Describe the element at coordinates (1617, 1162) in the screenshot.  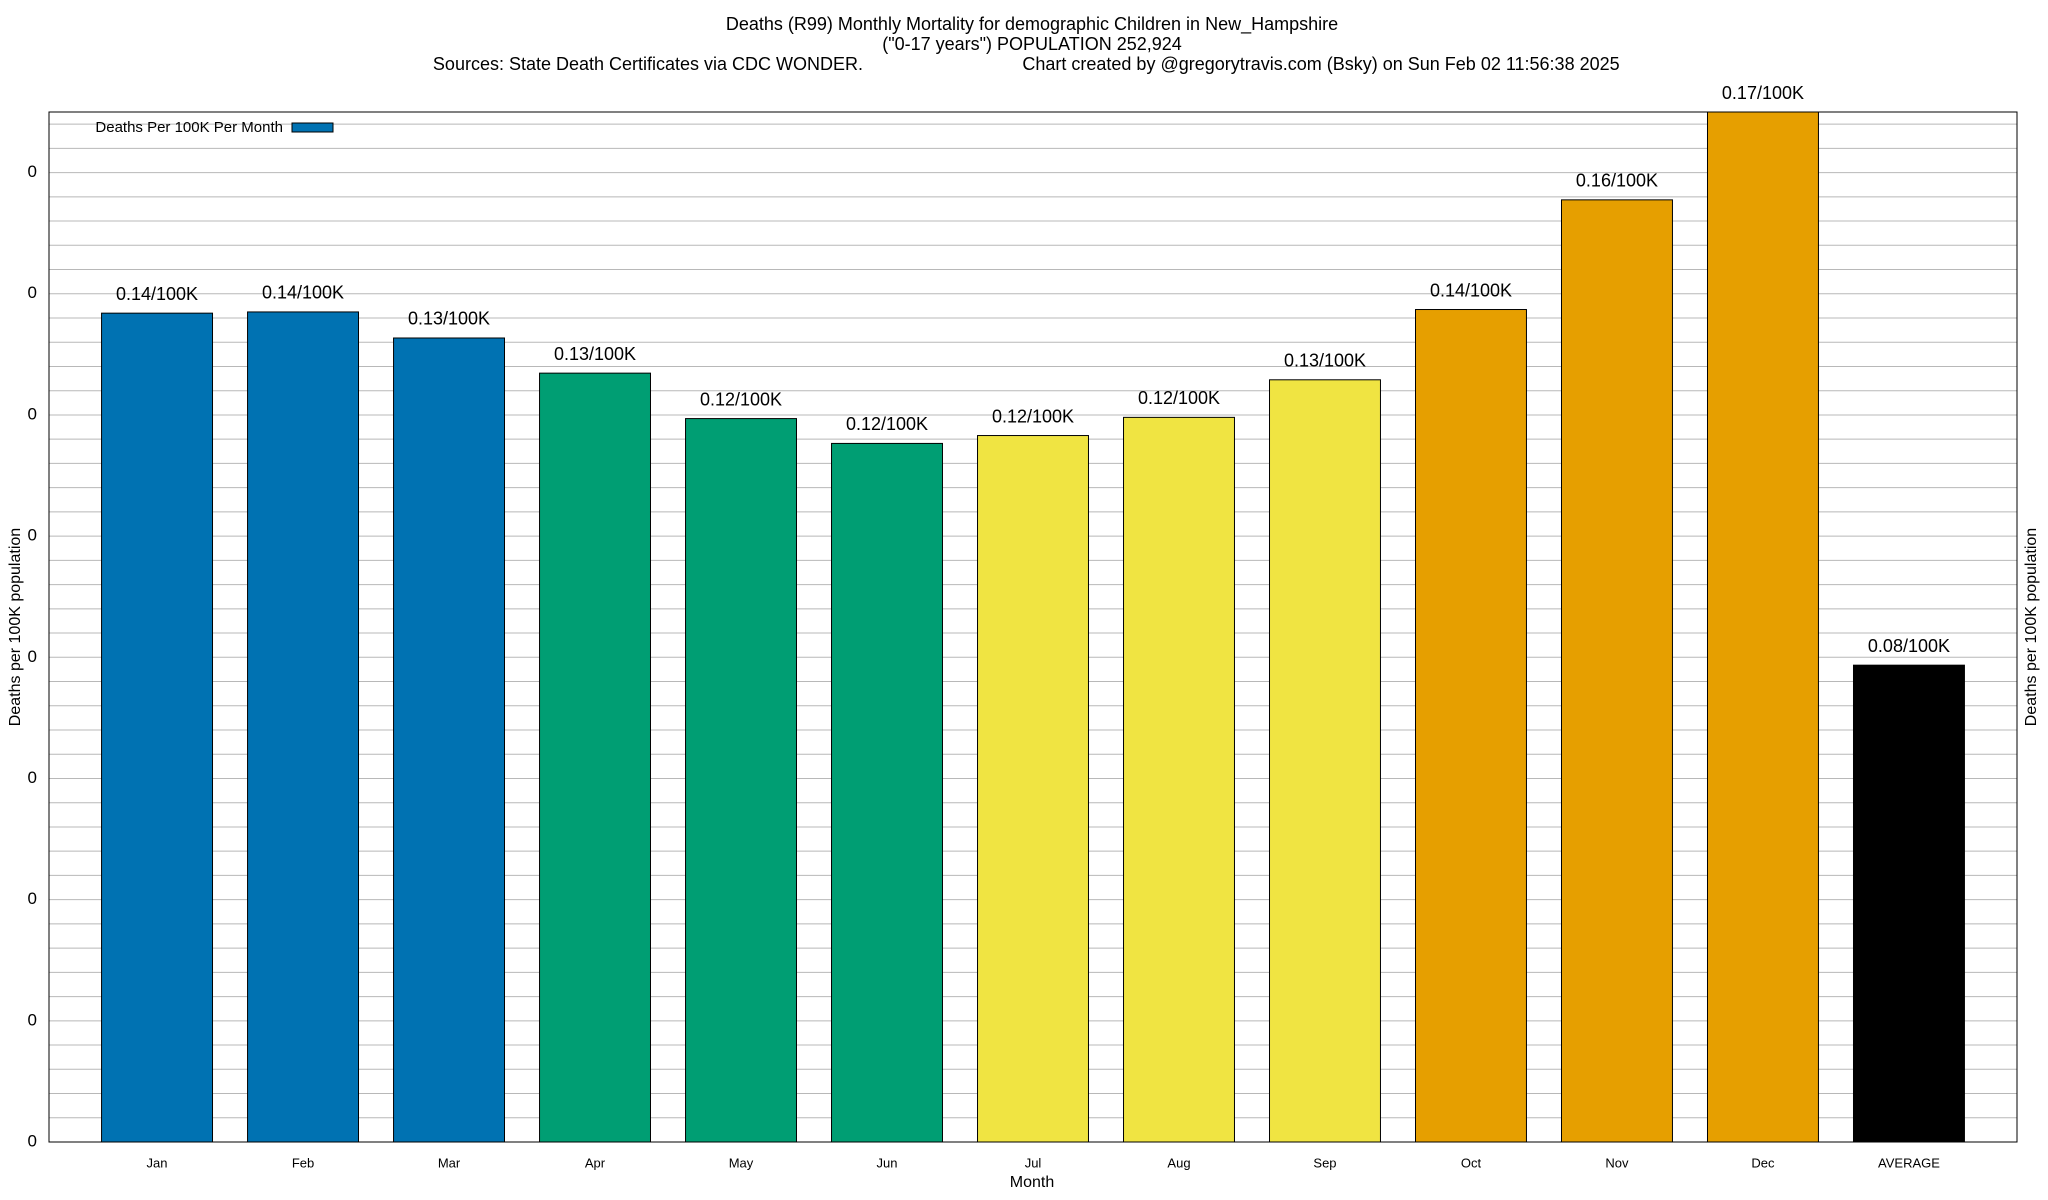
I see `x-tick-label: Nov` at that location.